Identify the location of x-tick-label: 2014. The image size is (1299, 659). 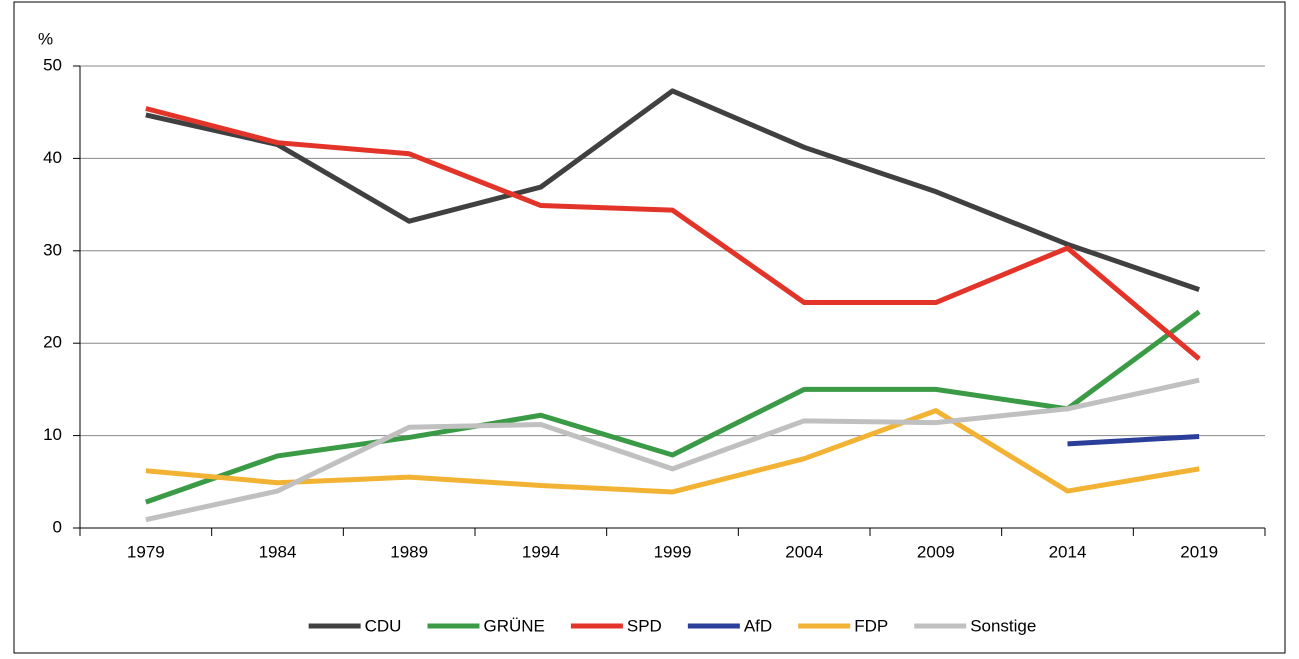
(1068, 551).